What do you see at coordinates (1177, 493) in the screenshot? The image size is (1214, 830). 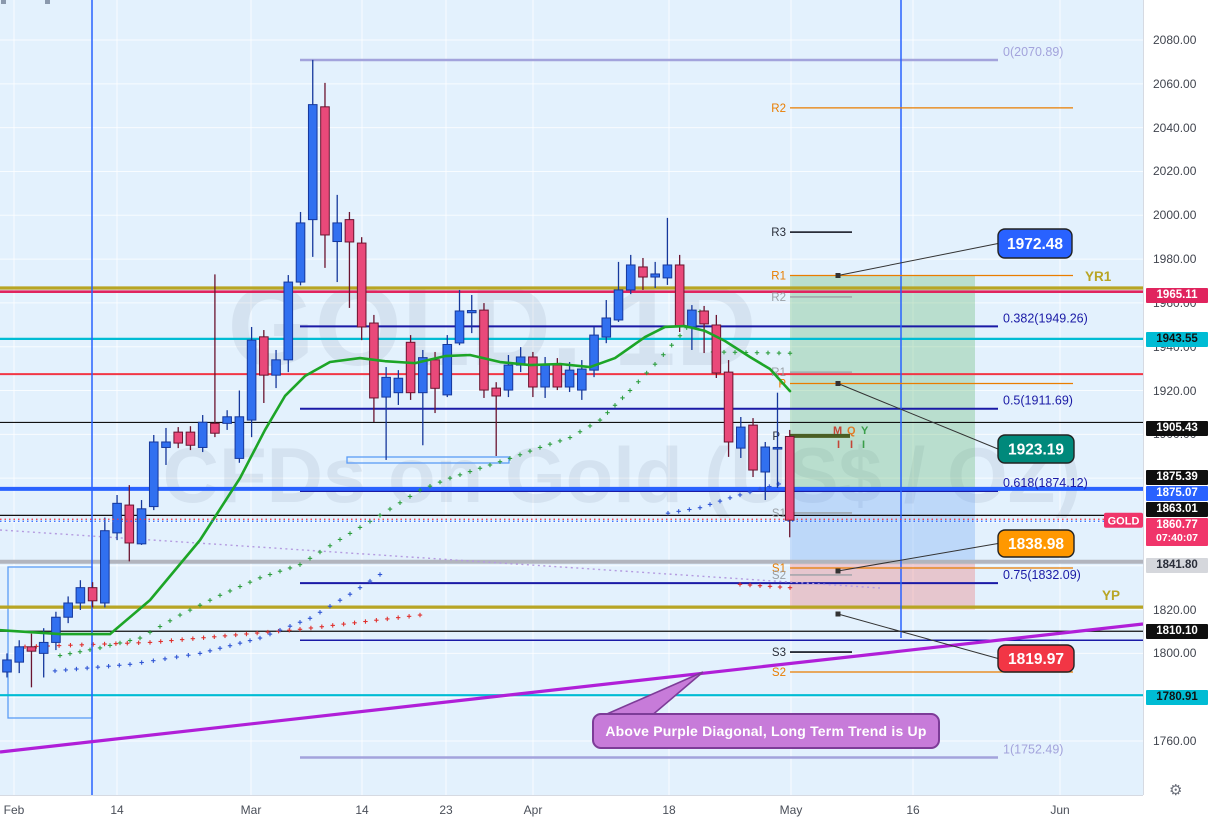 I see `price-axis-badge: 1875.07` at bounding box center [1177, 493].